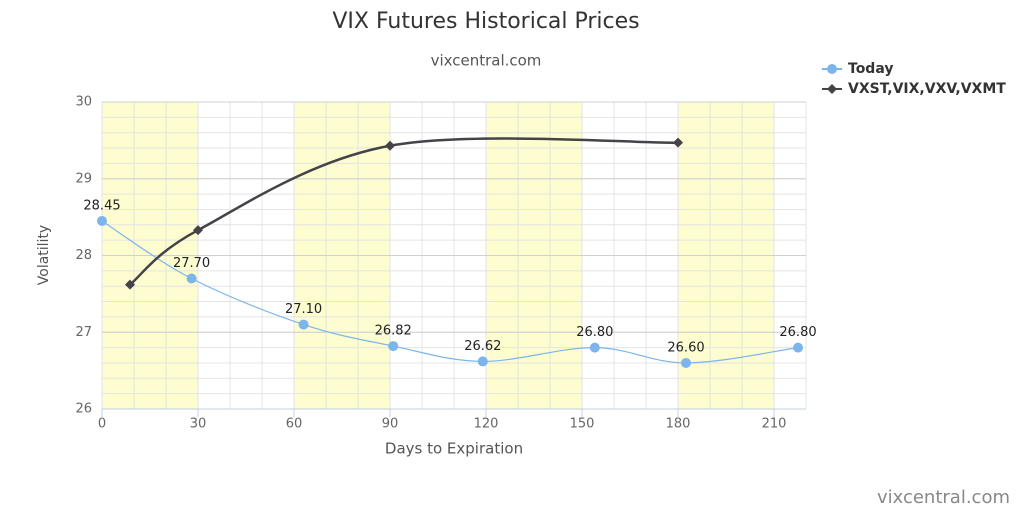 The width and height of the screenshot is (1024, 512). I want to click on data-label: 27.10, so click(303, 309).